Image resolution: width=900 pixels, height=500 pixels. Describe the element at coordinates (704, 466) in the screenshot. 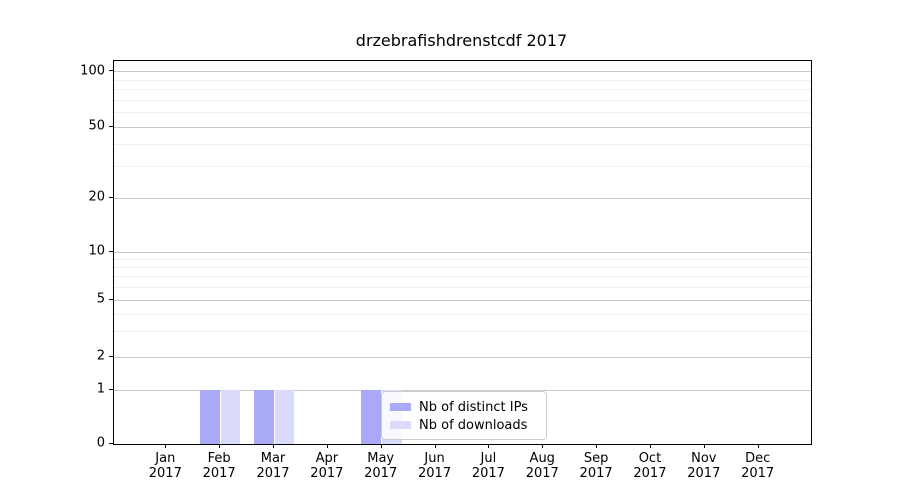

I see `x-tick-label: Nov 2017` at that location.